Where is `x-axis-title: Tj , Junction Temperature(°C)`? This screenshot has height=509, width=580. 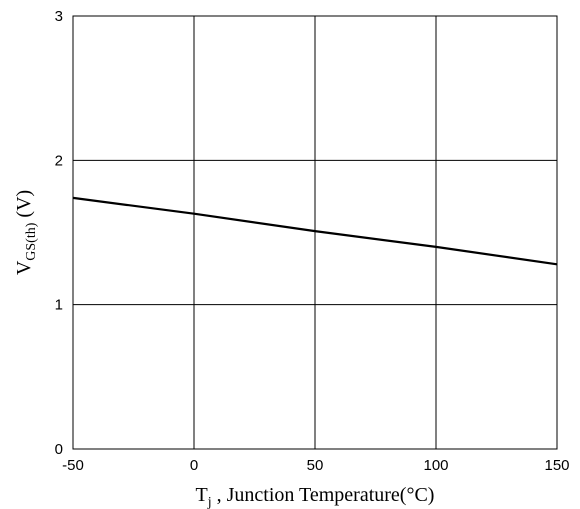 x-axis-title: Tj , Junction Temperature(°C) is located at coordinates (315, 496).